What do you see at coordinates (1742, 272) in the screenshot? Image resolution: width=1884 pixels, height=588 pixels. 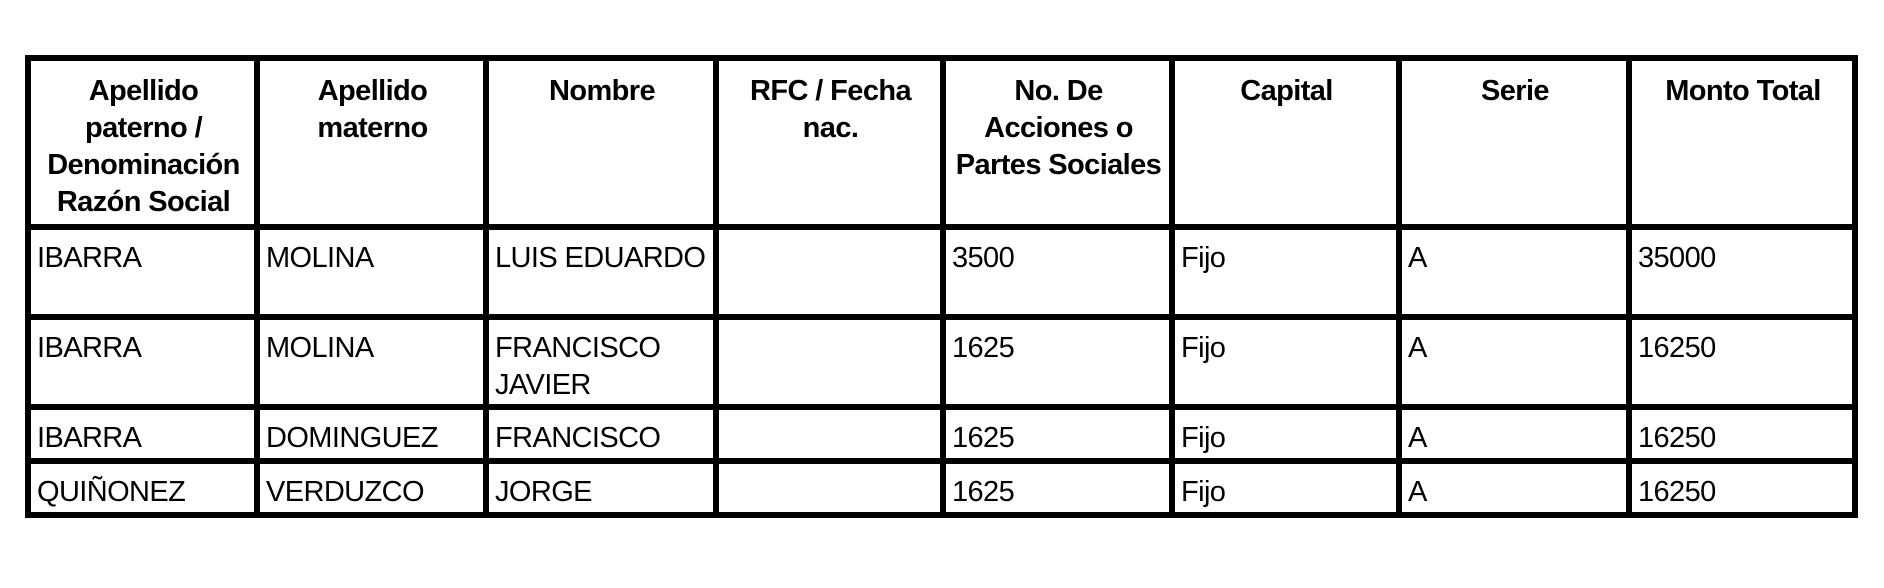 I see `cell: 35000` at bounding box center [1742, 272].